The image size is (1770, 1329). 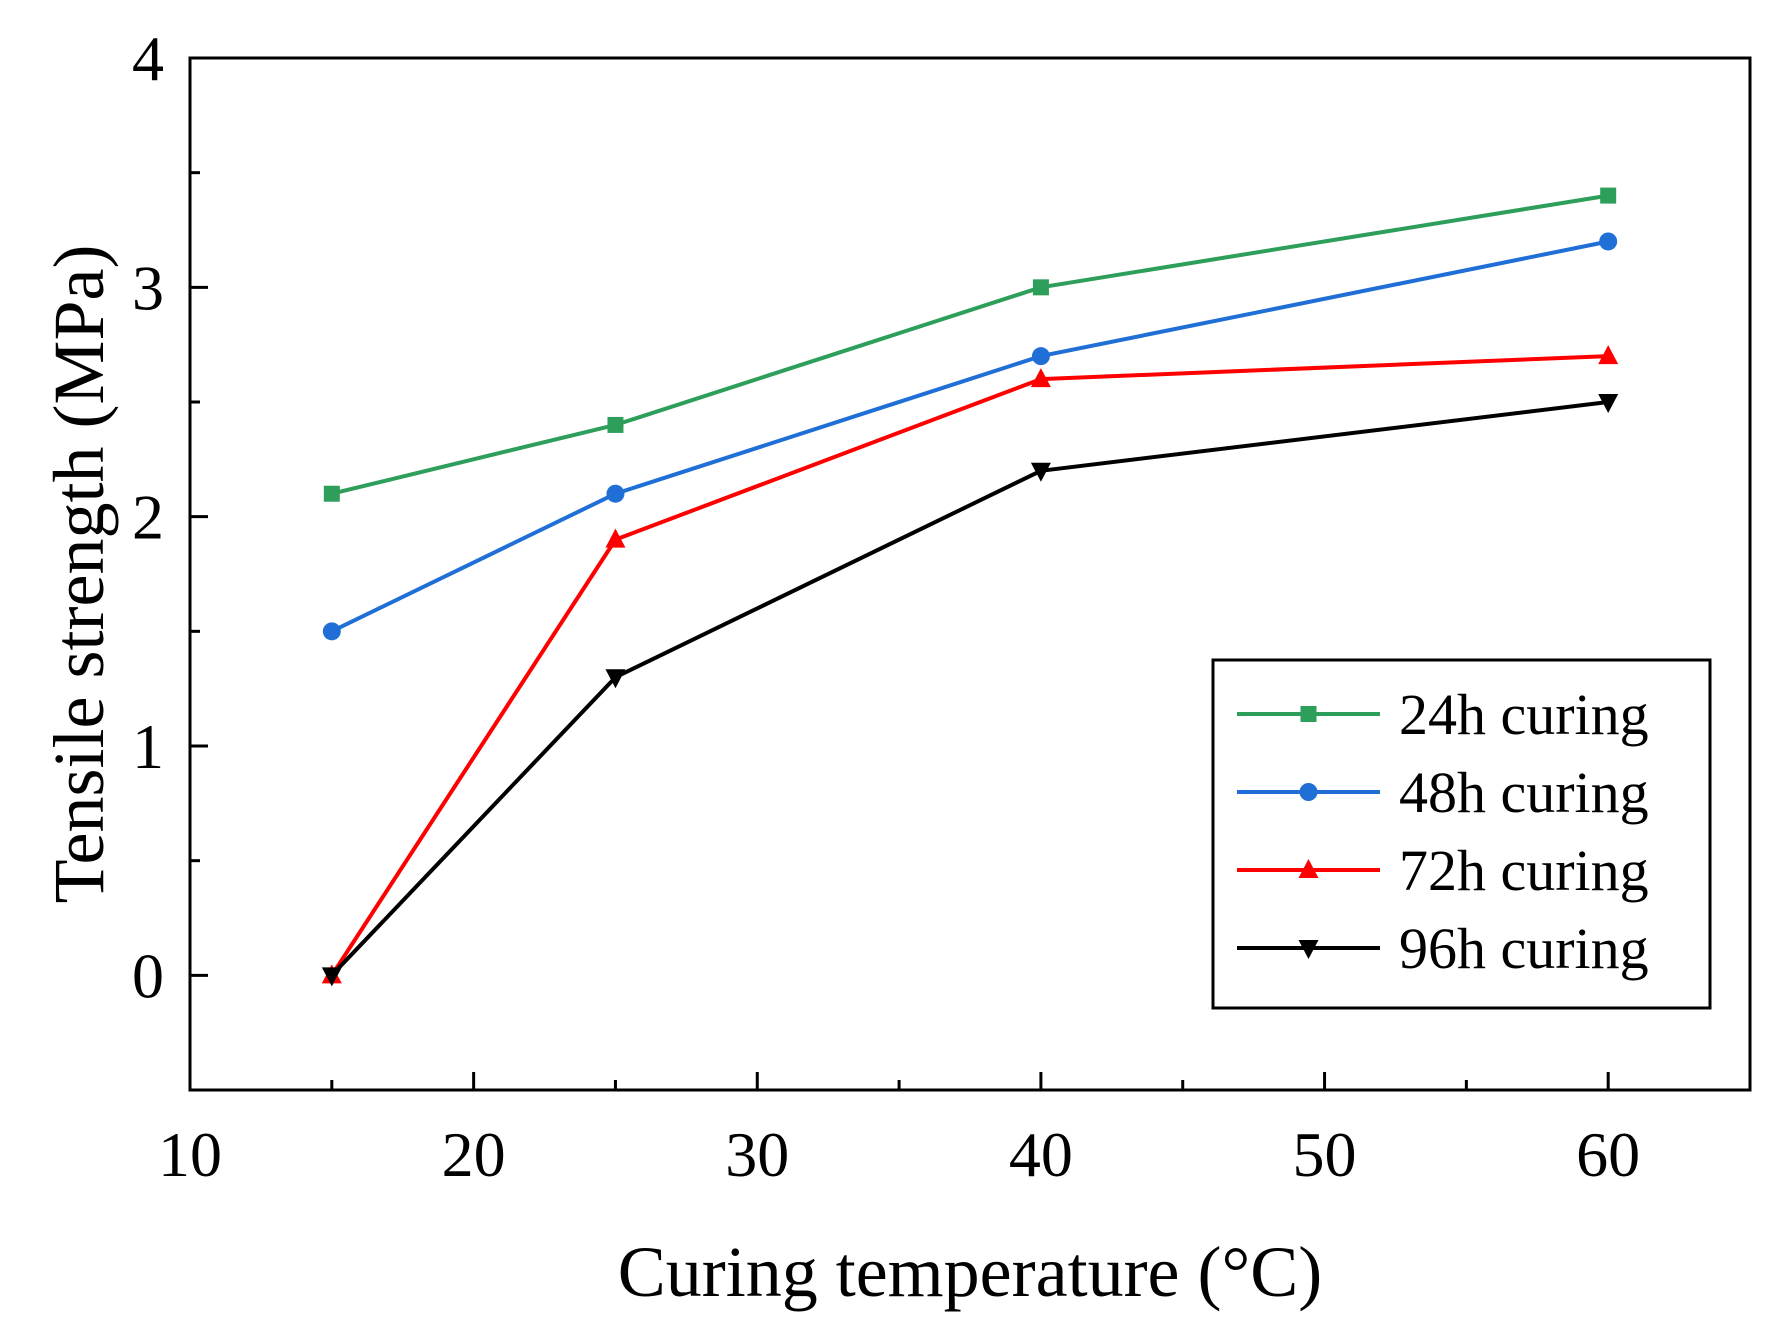 I want to click on legend-label: 24h curing, so click(x=1524, y=714).